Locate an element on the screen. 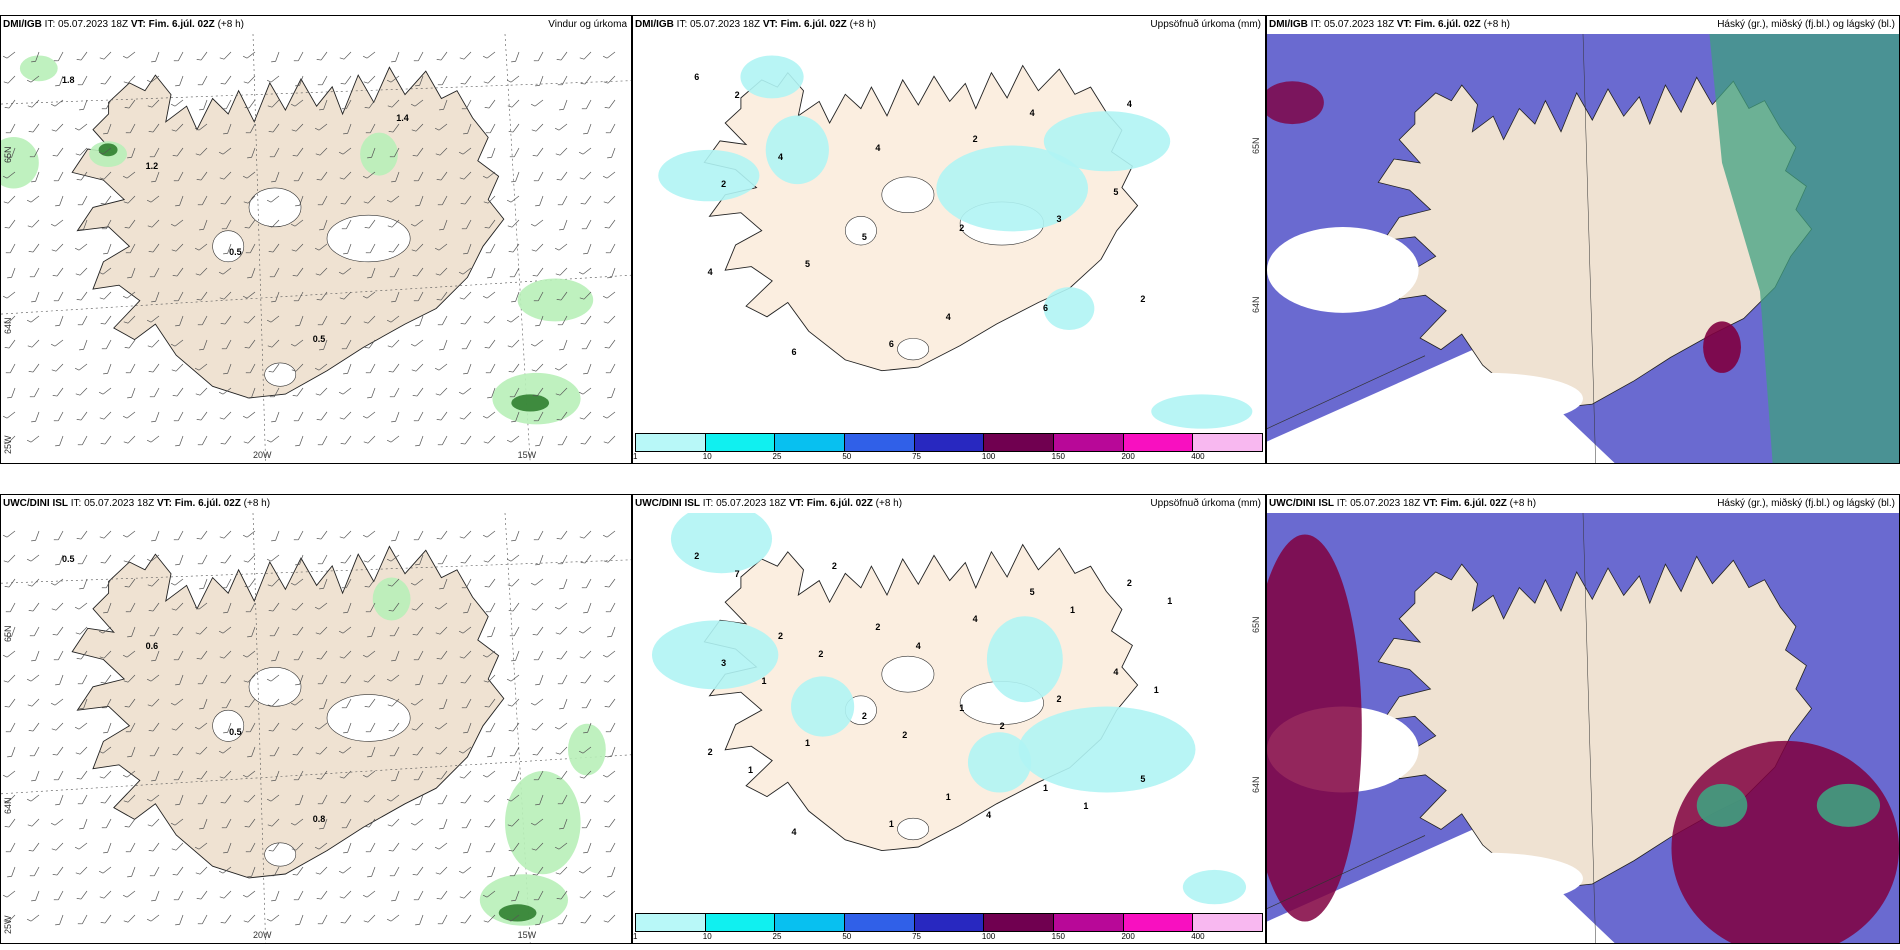  longitude-label: 15W is located at coordinates (527, 935).